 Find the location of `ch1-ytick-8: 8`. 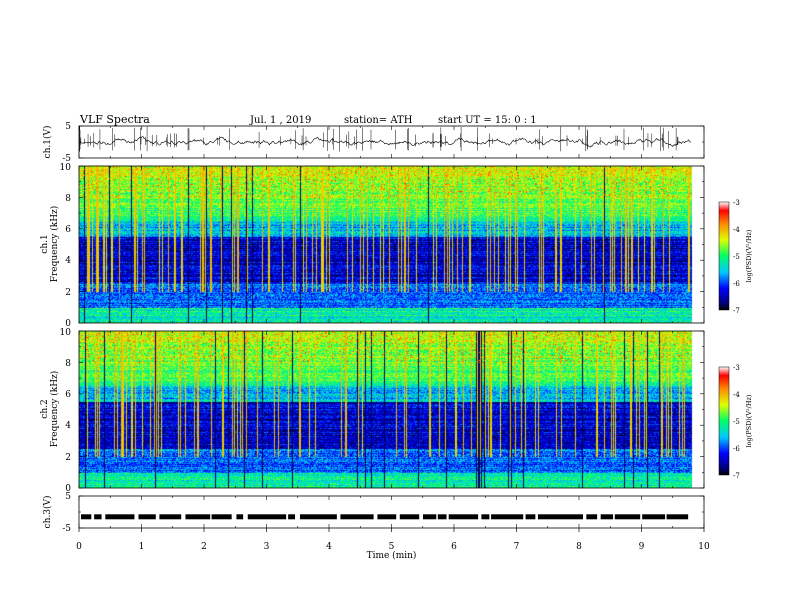

ch1-ytick-8: 8 is located at coordinates (68, 199).